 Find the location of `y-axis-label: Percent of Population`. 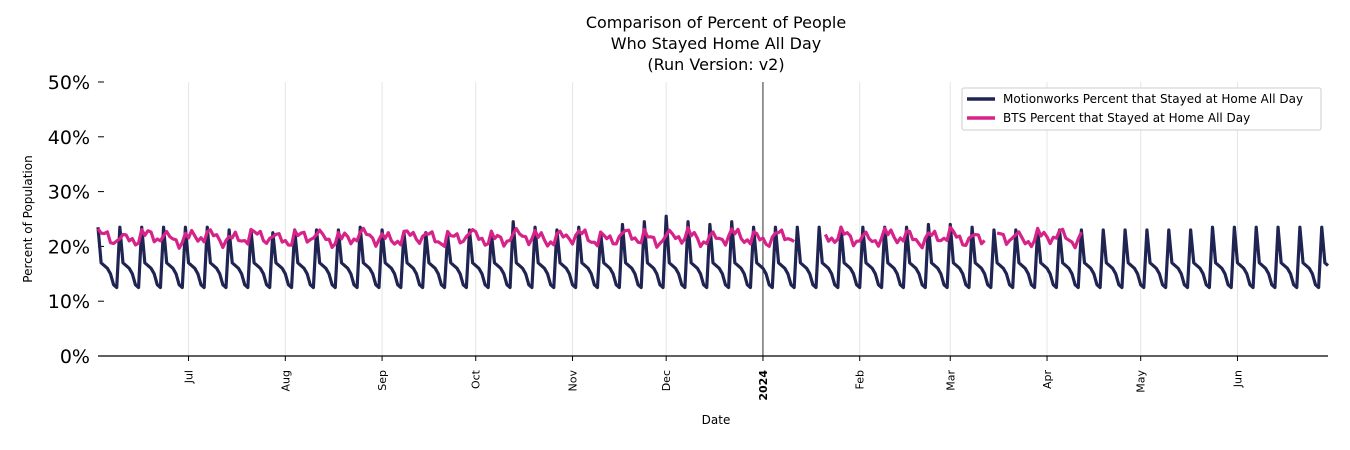

y-axis-label: Percent of Population is located at coordinates (28, 218).